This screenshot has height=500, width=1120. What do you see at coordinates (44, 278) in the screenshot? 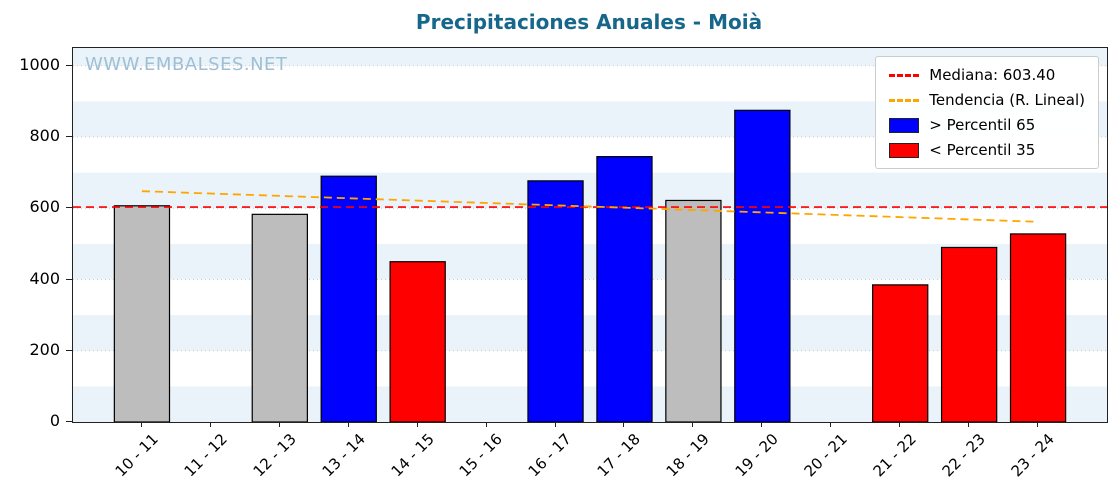
I see `y-tick-label: 400` at bounding box center [44, 278].